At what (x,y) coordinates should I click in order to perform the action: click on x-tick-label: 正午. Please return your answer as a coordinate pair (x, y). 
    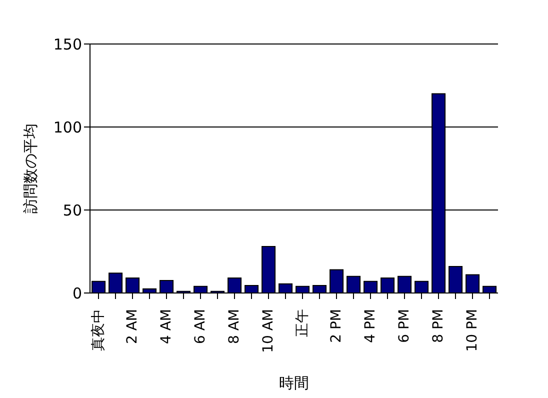
    Looking at the image, I should click on (302, 323).